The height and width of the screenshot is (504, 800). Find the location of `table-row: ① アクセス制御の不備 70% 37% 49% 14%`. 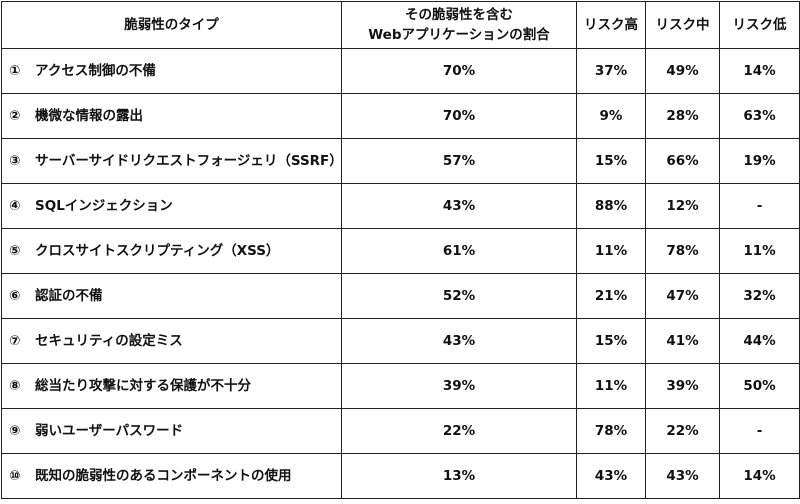

table-row: ① アクセス制御の不備 70% 37% 49% 14% is located at coordinates (400, 71).